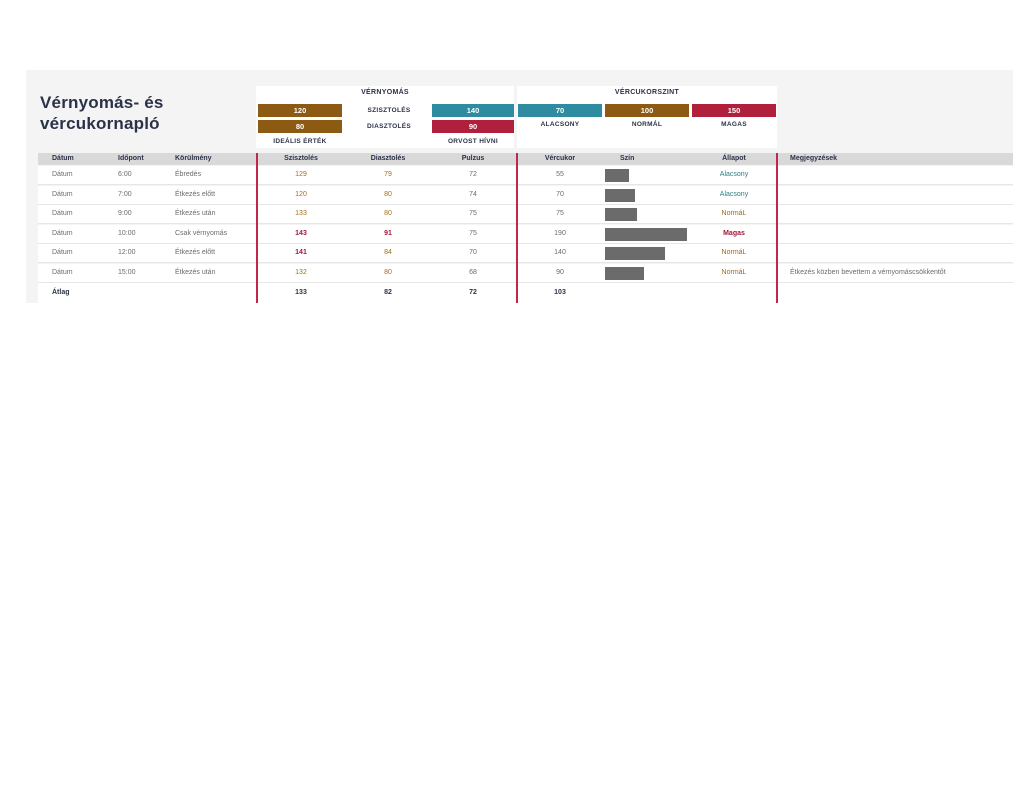 The height and width of the screenshot is (800, 1028). Describe the element at coordinates (473, 252) in the screenshot. I see `cell-pulse: 70` at that location.